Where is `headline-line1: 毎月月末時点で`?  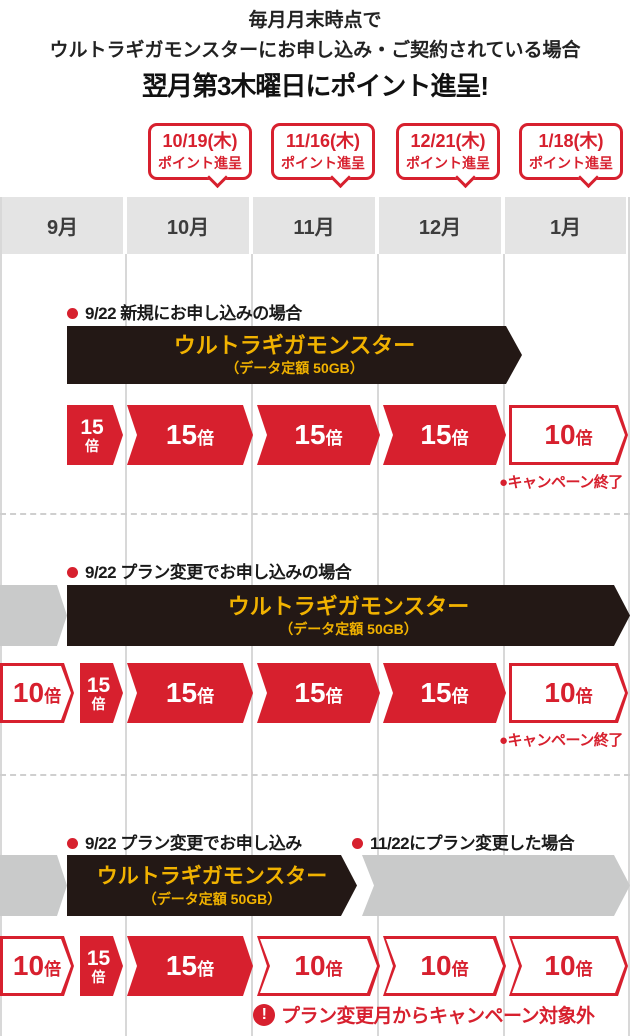 headline-line1: 毎月月末時点で is located at coordinates (315, 20).